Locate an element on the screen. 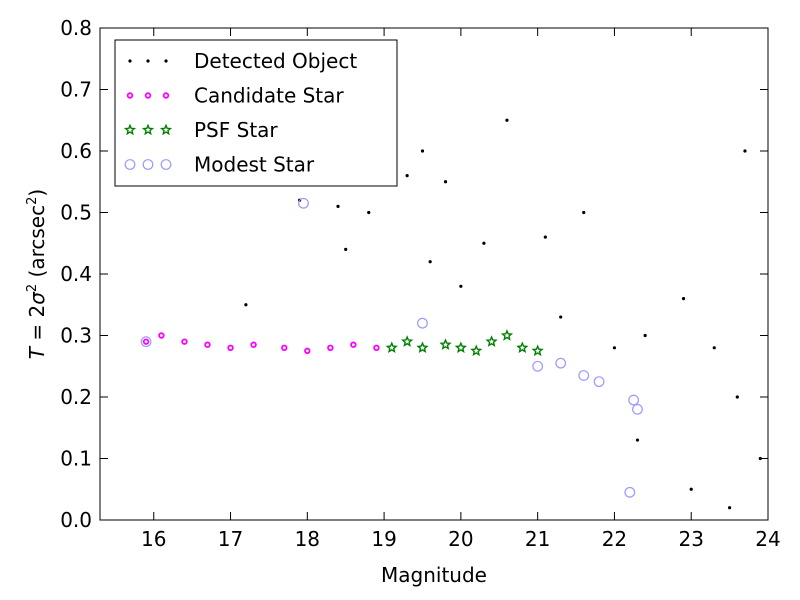  y-label-unit-close: ) is located at coordinates (37, 193).